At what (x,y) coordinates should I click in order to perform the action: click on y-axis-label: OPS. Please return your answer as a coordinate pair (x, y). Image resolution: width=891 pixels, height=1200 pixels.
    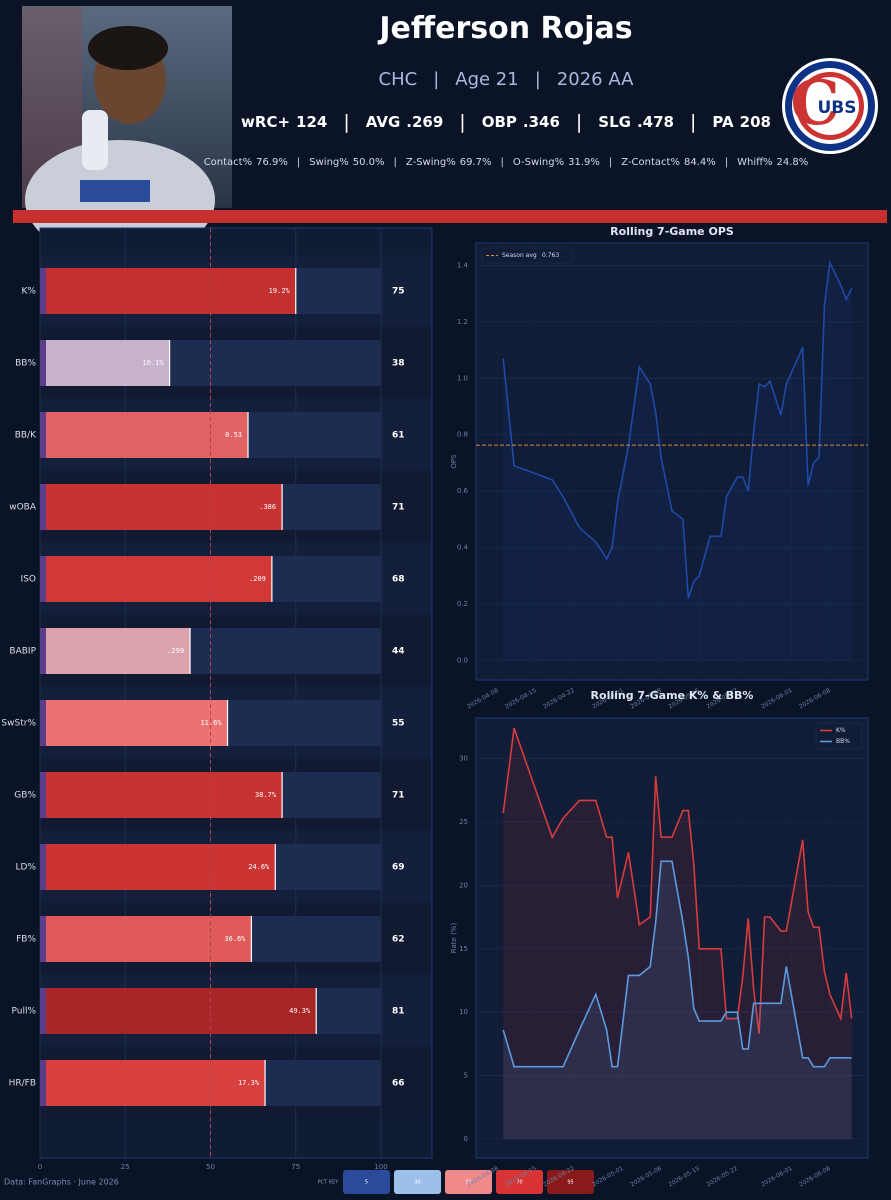
    Looking at the image, I should click on (454, 461).